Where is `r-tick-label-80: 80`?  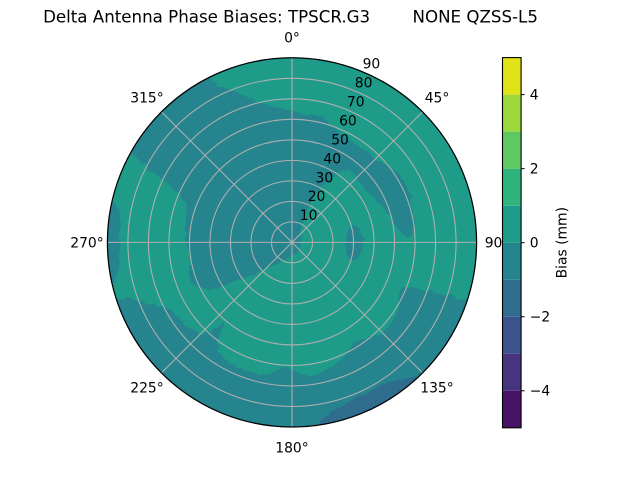
r-tick-label-80: 80 is located at coordinates (364, 84).